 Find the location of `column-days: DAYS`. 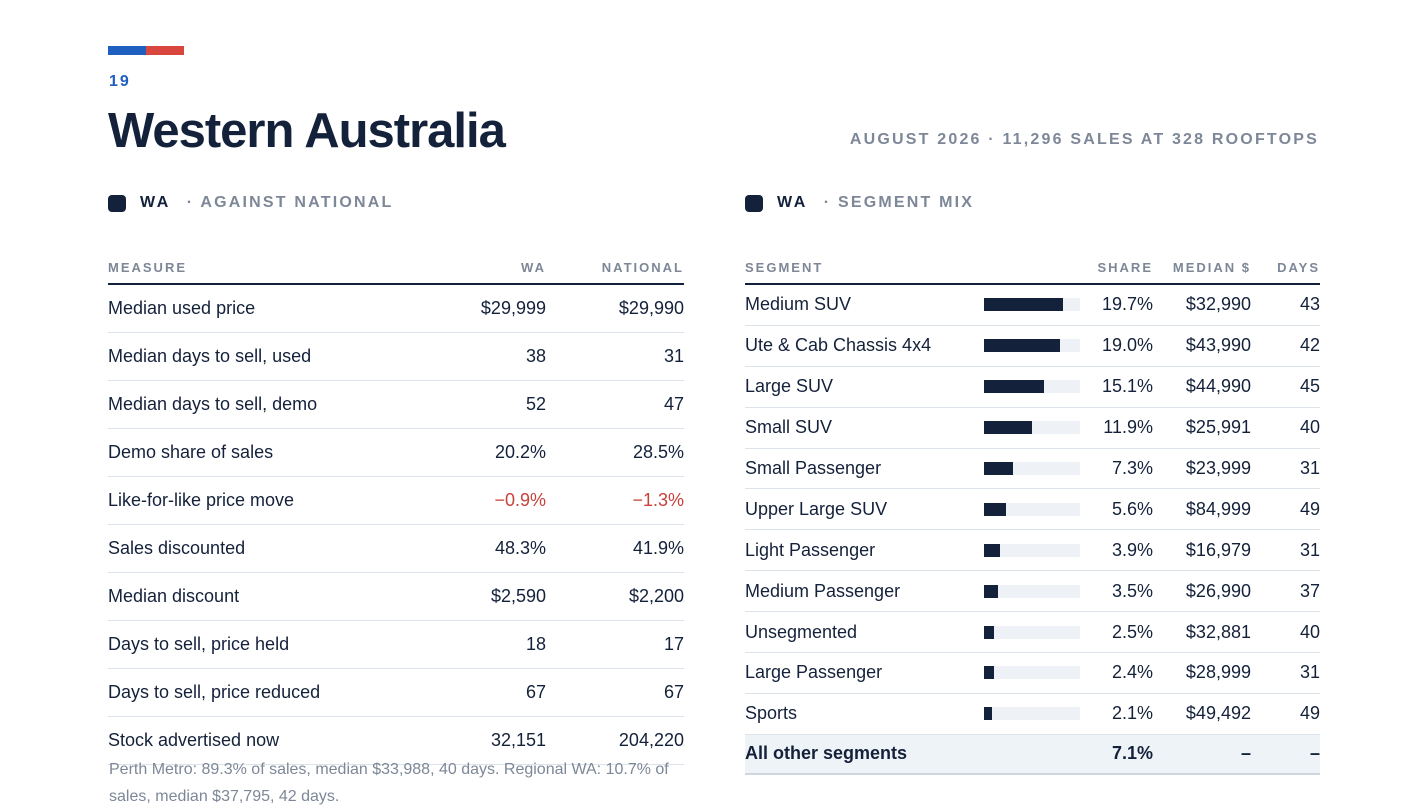

column-days: DAYS is located at coordinates (1298, 267).